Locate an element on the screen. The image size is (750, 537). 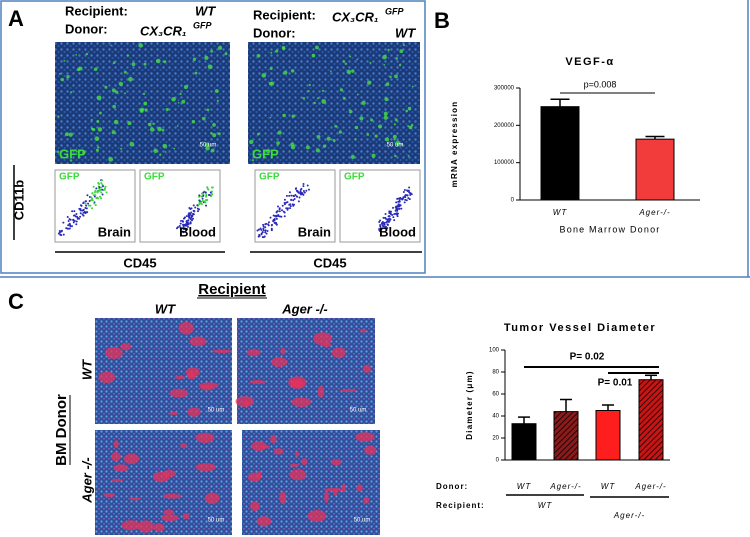
recipient-sup: GFP is located at coordinates (394, 11).